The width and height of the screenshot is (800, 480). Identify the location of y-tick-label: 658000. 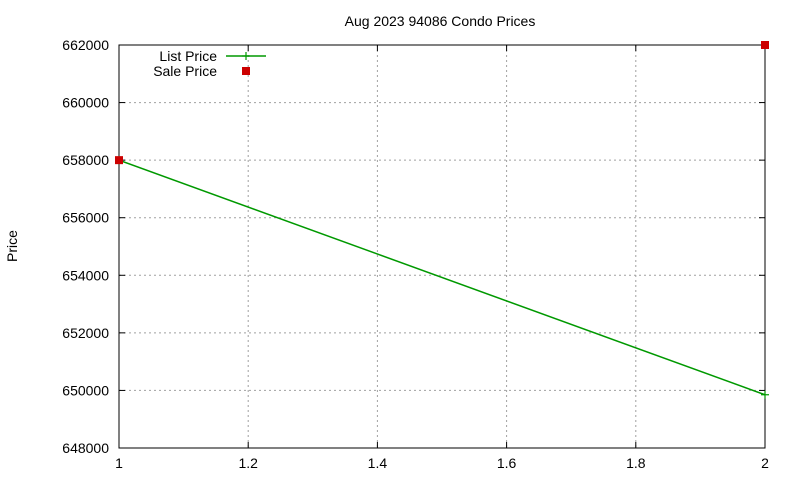
(85, 160).